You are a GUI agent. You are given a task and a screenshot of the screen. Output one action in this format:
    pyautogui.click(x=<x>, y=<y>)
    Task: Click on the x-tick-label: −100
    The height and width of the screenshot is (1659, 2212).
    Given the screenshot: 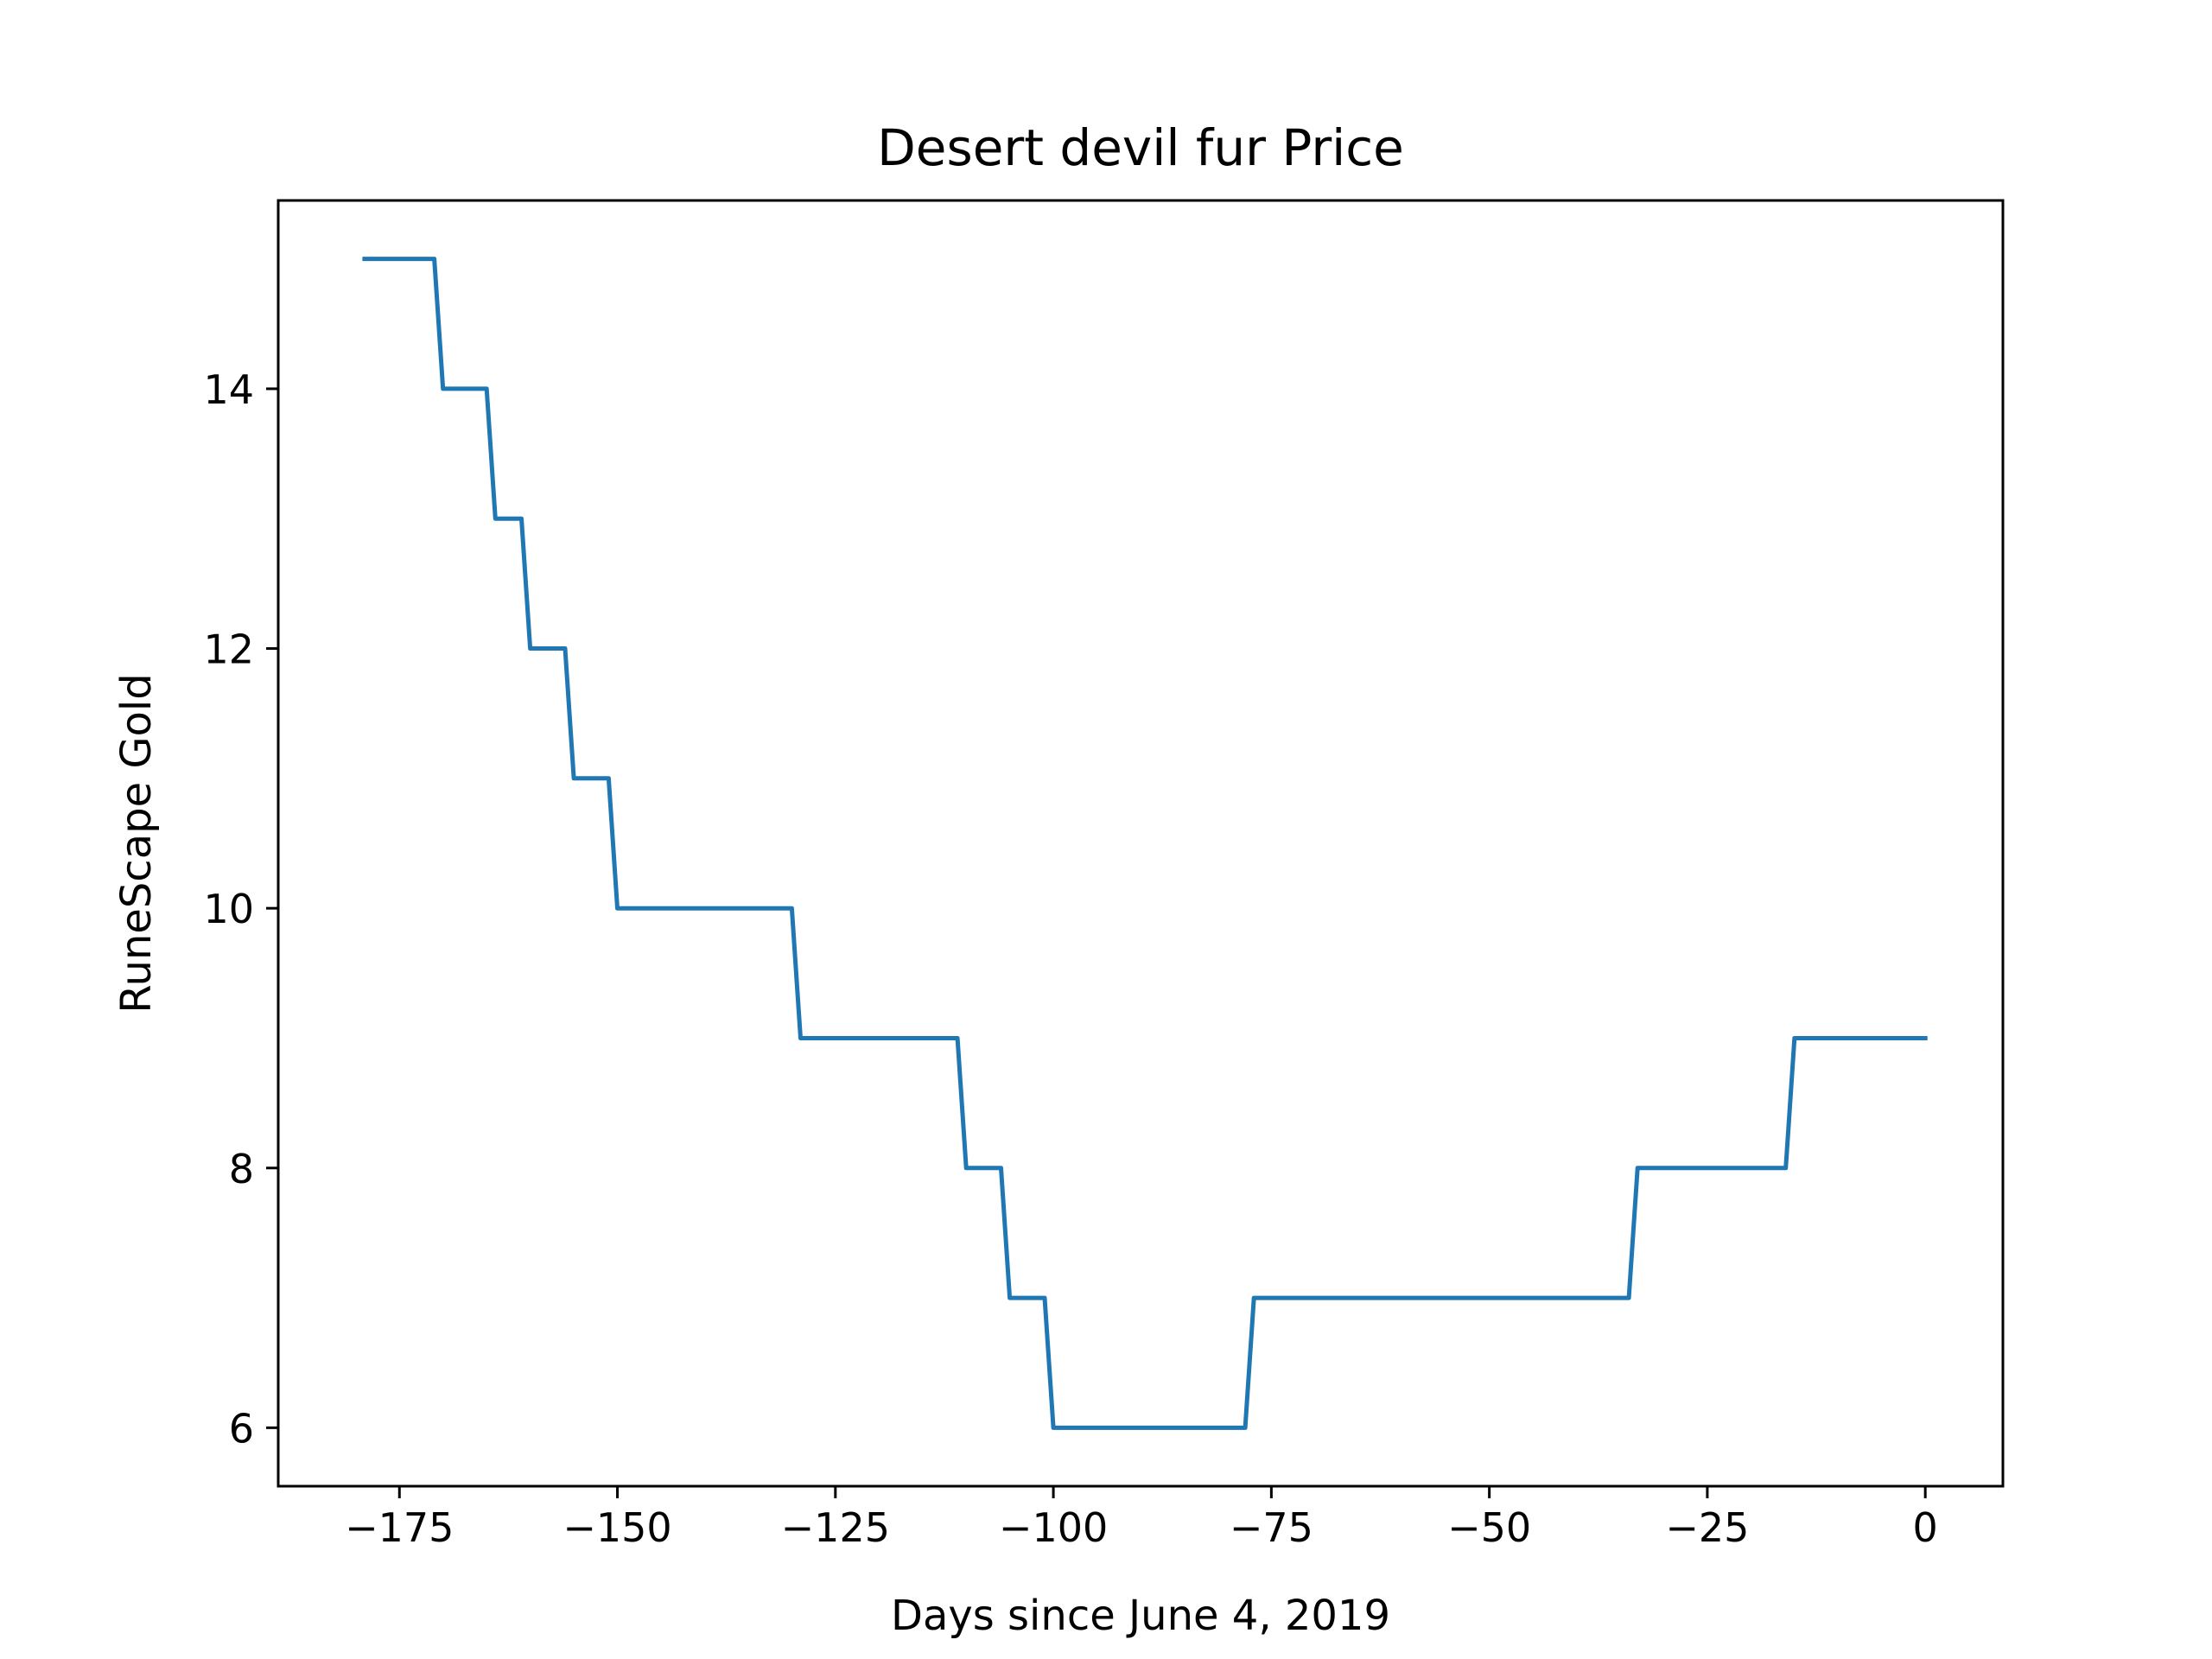 What is the action you would take?
    pyautogui.click(x=1053, y=1527)
    